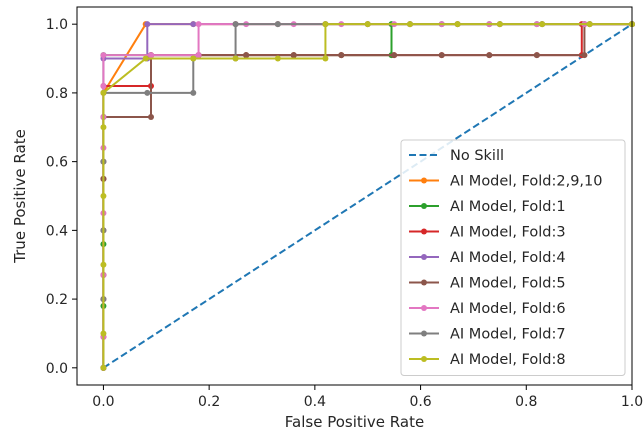 The width and height of the screenshot is (644, 436). What do you see at coordinates (57, 369) in the screenshot?
I see `y-tick-label: 0.0` at bounding box center [57, 369].